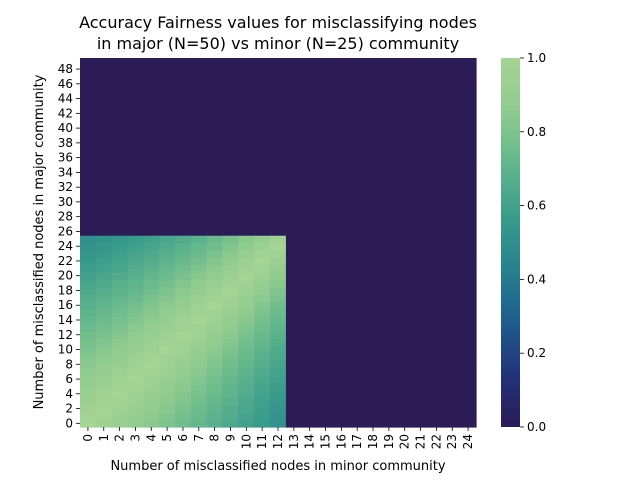  I want to click on x-tick-label: 21, so click(421, 441).